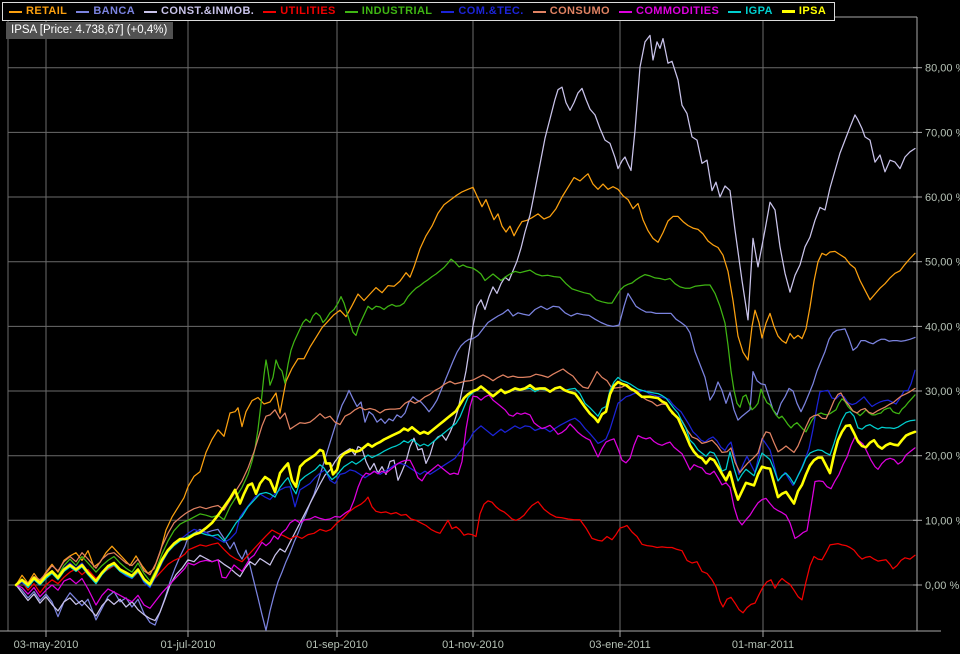 The width and height of the screenshot is (960, 654). What do you see at coordinates (620, 645) in the screenshot?
I see `x-tick-label: 03-ene-2011` at bounding box center [620, 645].